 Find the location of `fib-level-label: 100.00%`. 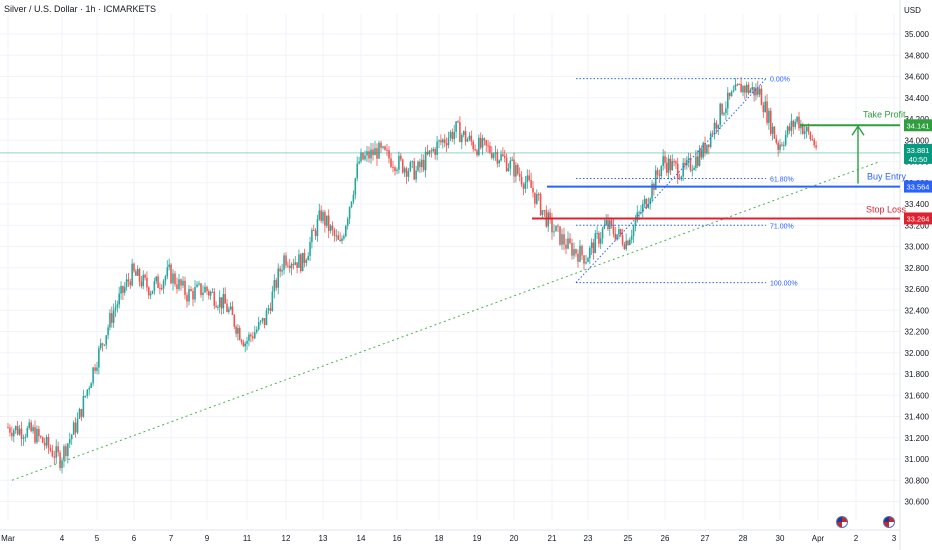

fib-level-label: 100.00% is located at coordinates (784, 284).